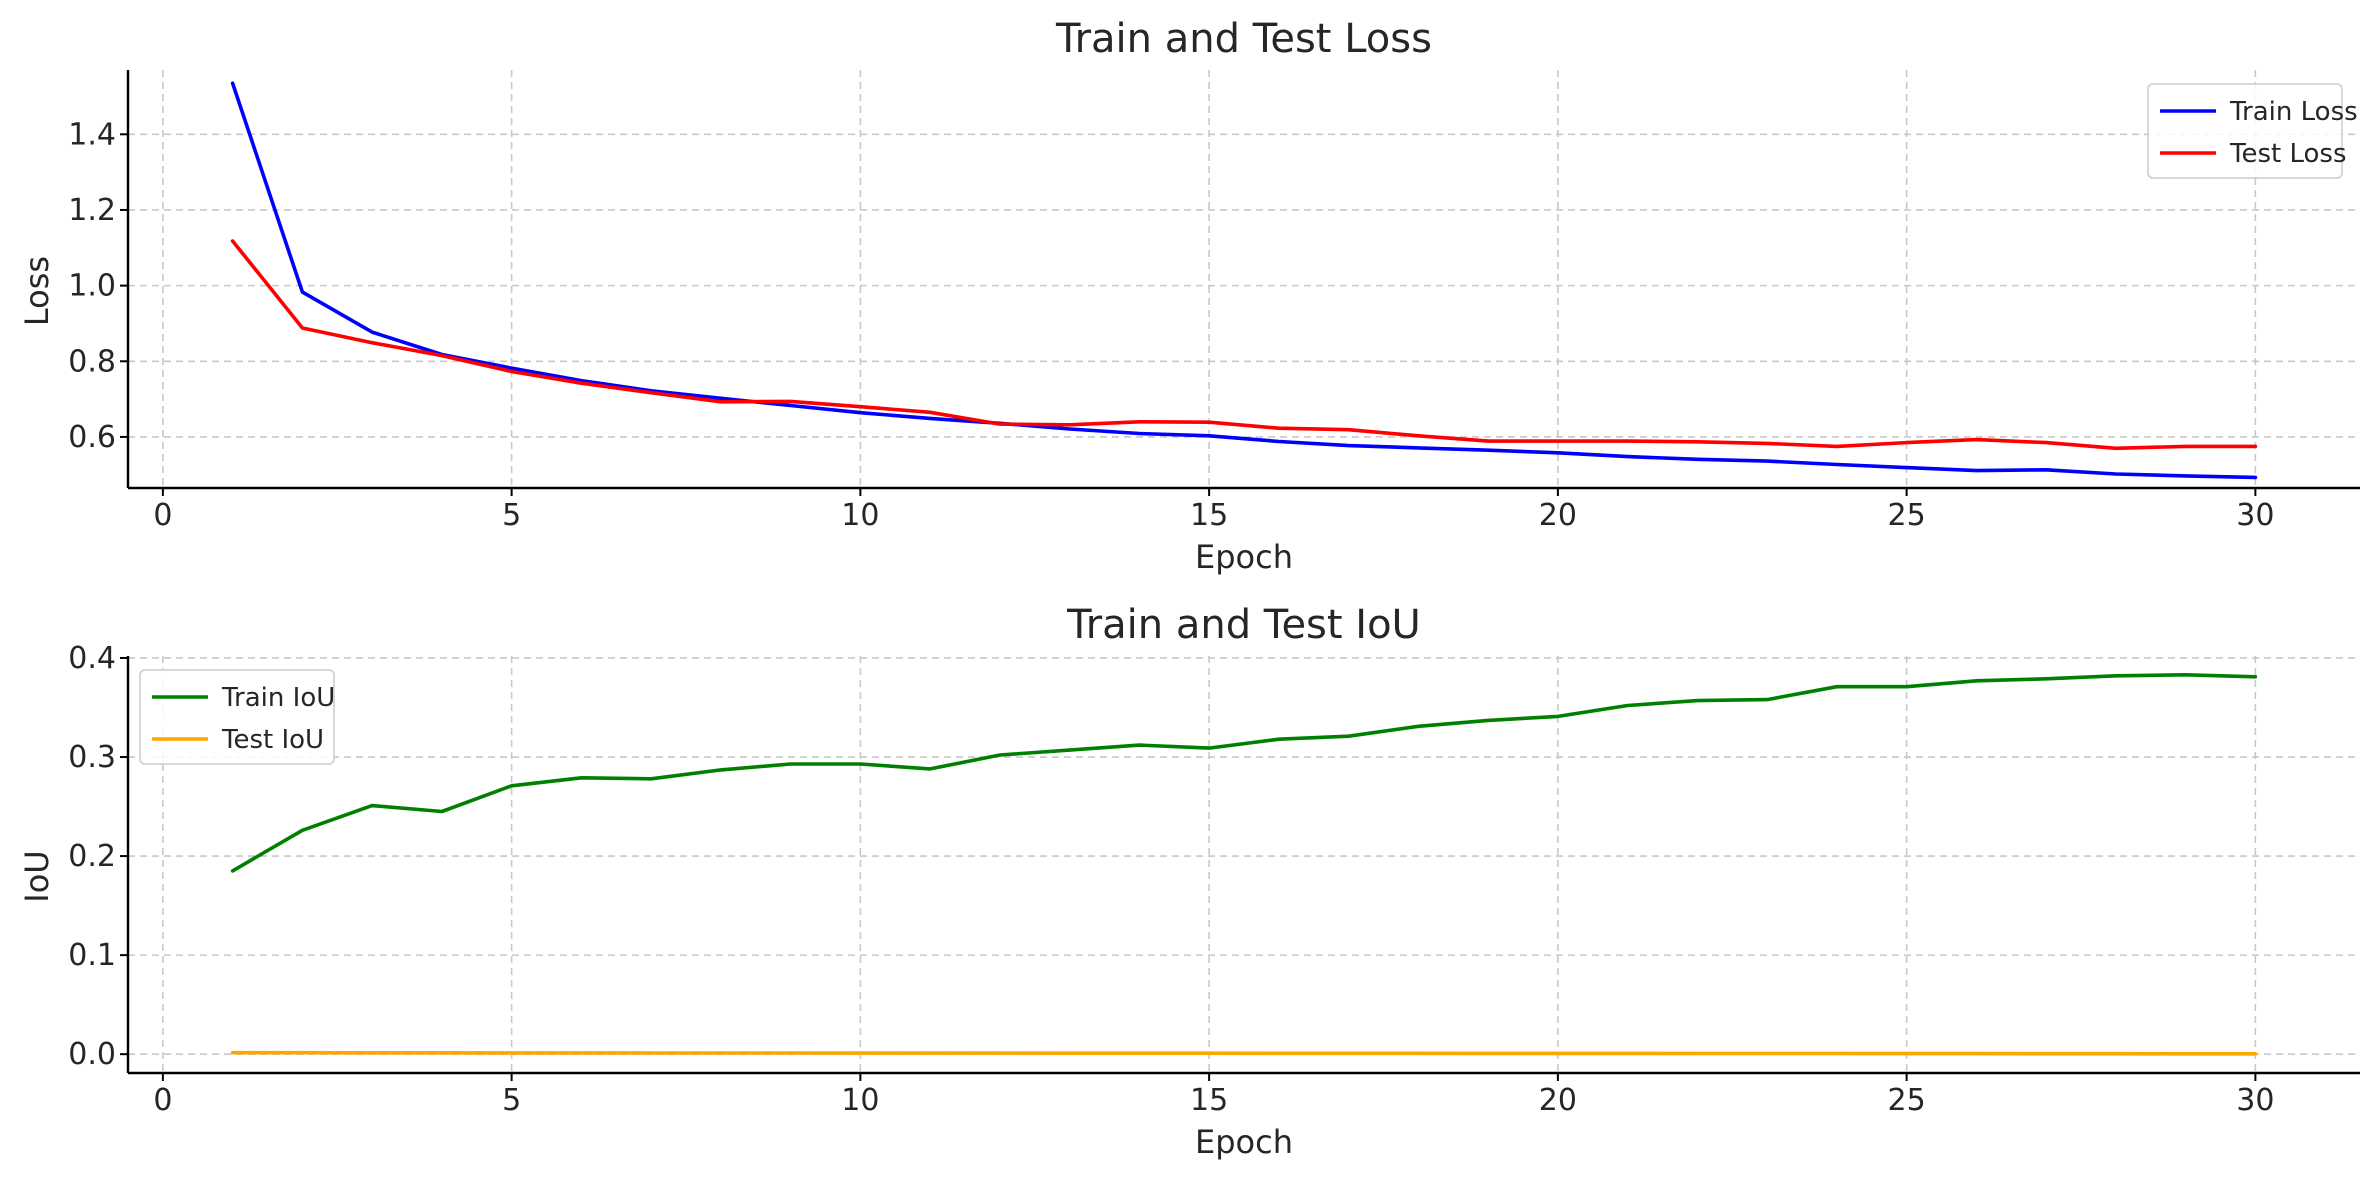 The width and height of the screenshot is (2379, 1180). I want to click on y-tick-label: 0.4, so click(92, 658).